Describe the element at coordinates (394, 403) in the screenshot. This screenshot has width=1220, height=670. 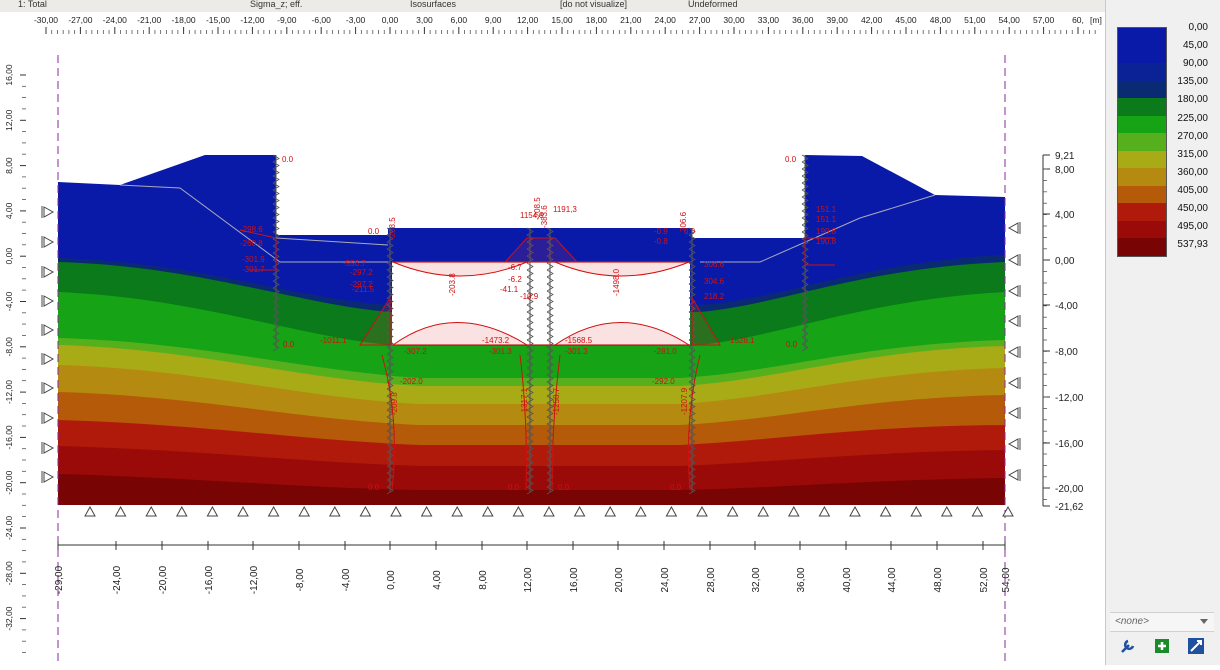
I see `force-value-label: -209.8` at that location.